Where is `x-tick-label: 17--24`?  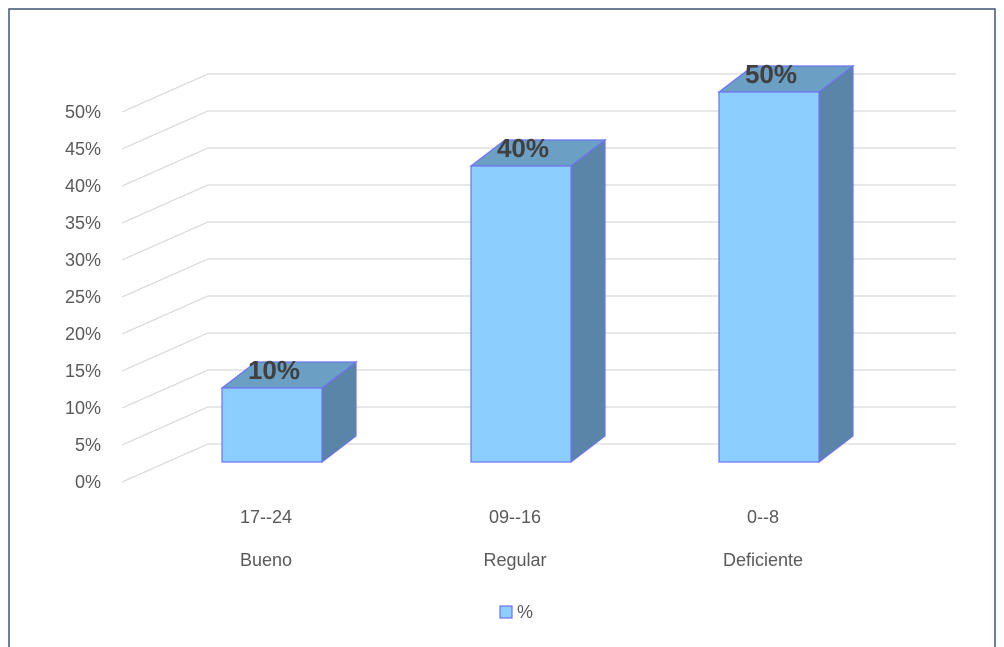 x-tick-label: 17--24 is located at coordinates (266, 517).